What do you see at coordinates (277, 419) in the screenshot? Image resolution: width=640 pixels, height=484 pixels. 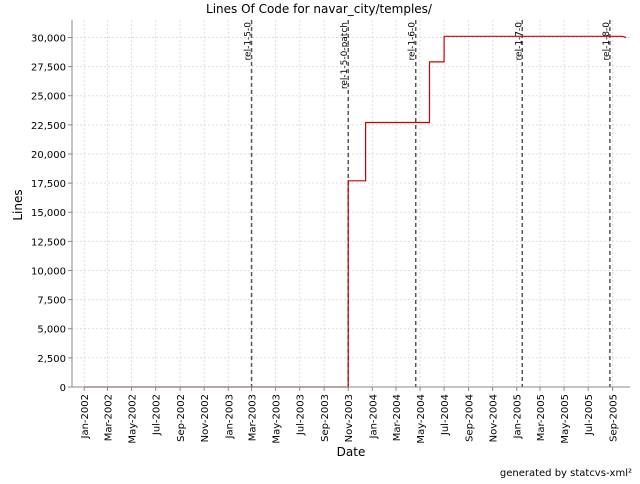 I see `x-tick-label: May-2003` at bounding box center [277, 419].